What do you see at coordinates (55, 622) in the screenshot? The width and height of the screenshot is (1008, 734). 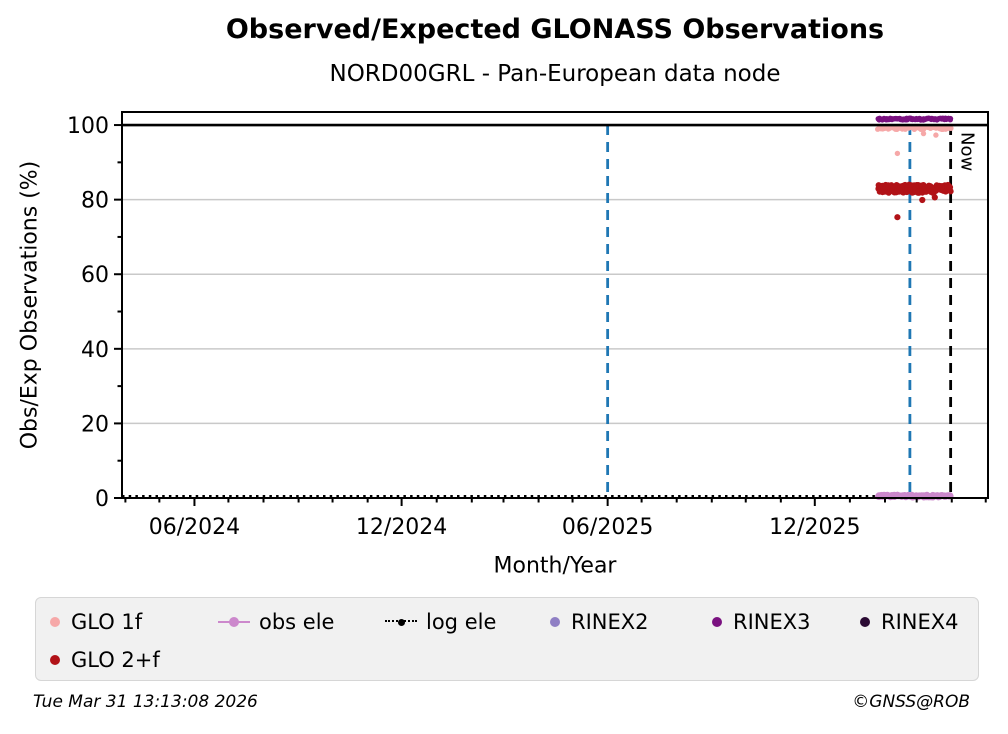 I see `glo-1f-marker-icon` at bounding box center [55, 622].